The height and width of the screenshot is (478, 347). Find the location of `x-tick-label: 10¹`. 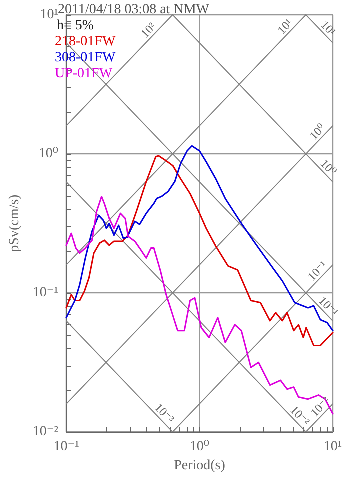

x-tick-label: 10¹ is located at coordinates (333, 447).